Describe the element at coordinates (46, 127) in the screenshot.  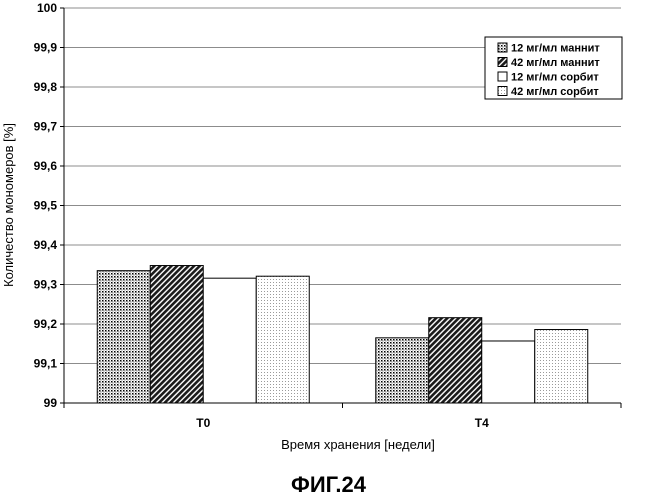
I see `y-tick-label: 99,7` at that location.